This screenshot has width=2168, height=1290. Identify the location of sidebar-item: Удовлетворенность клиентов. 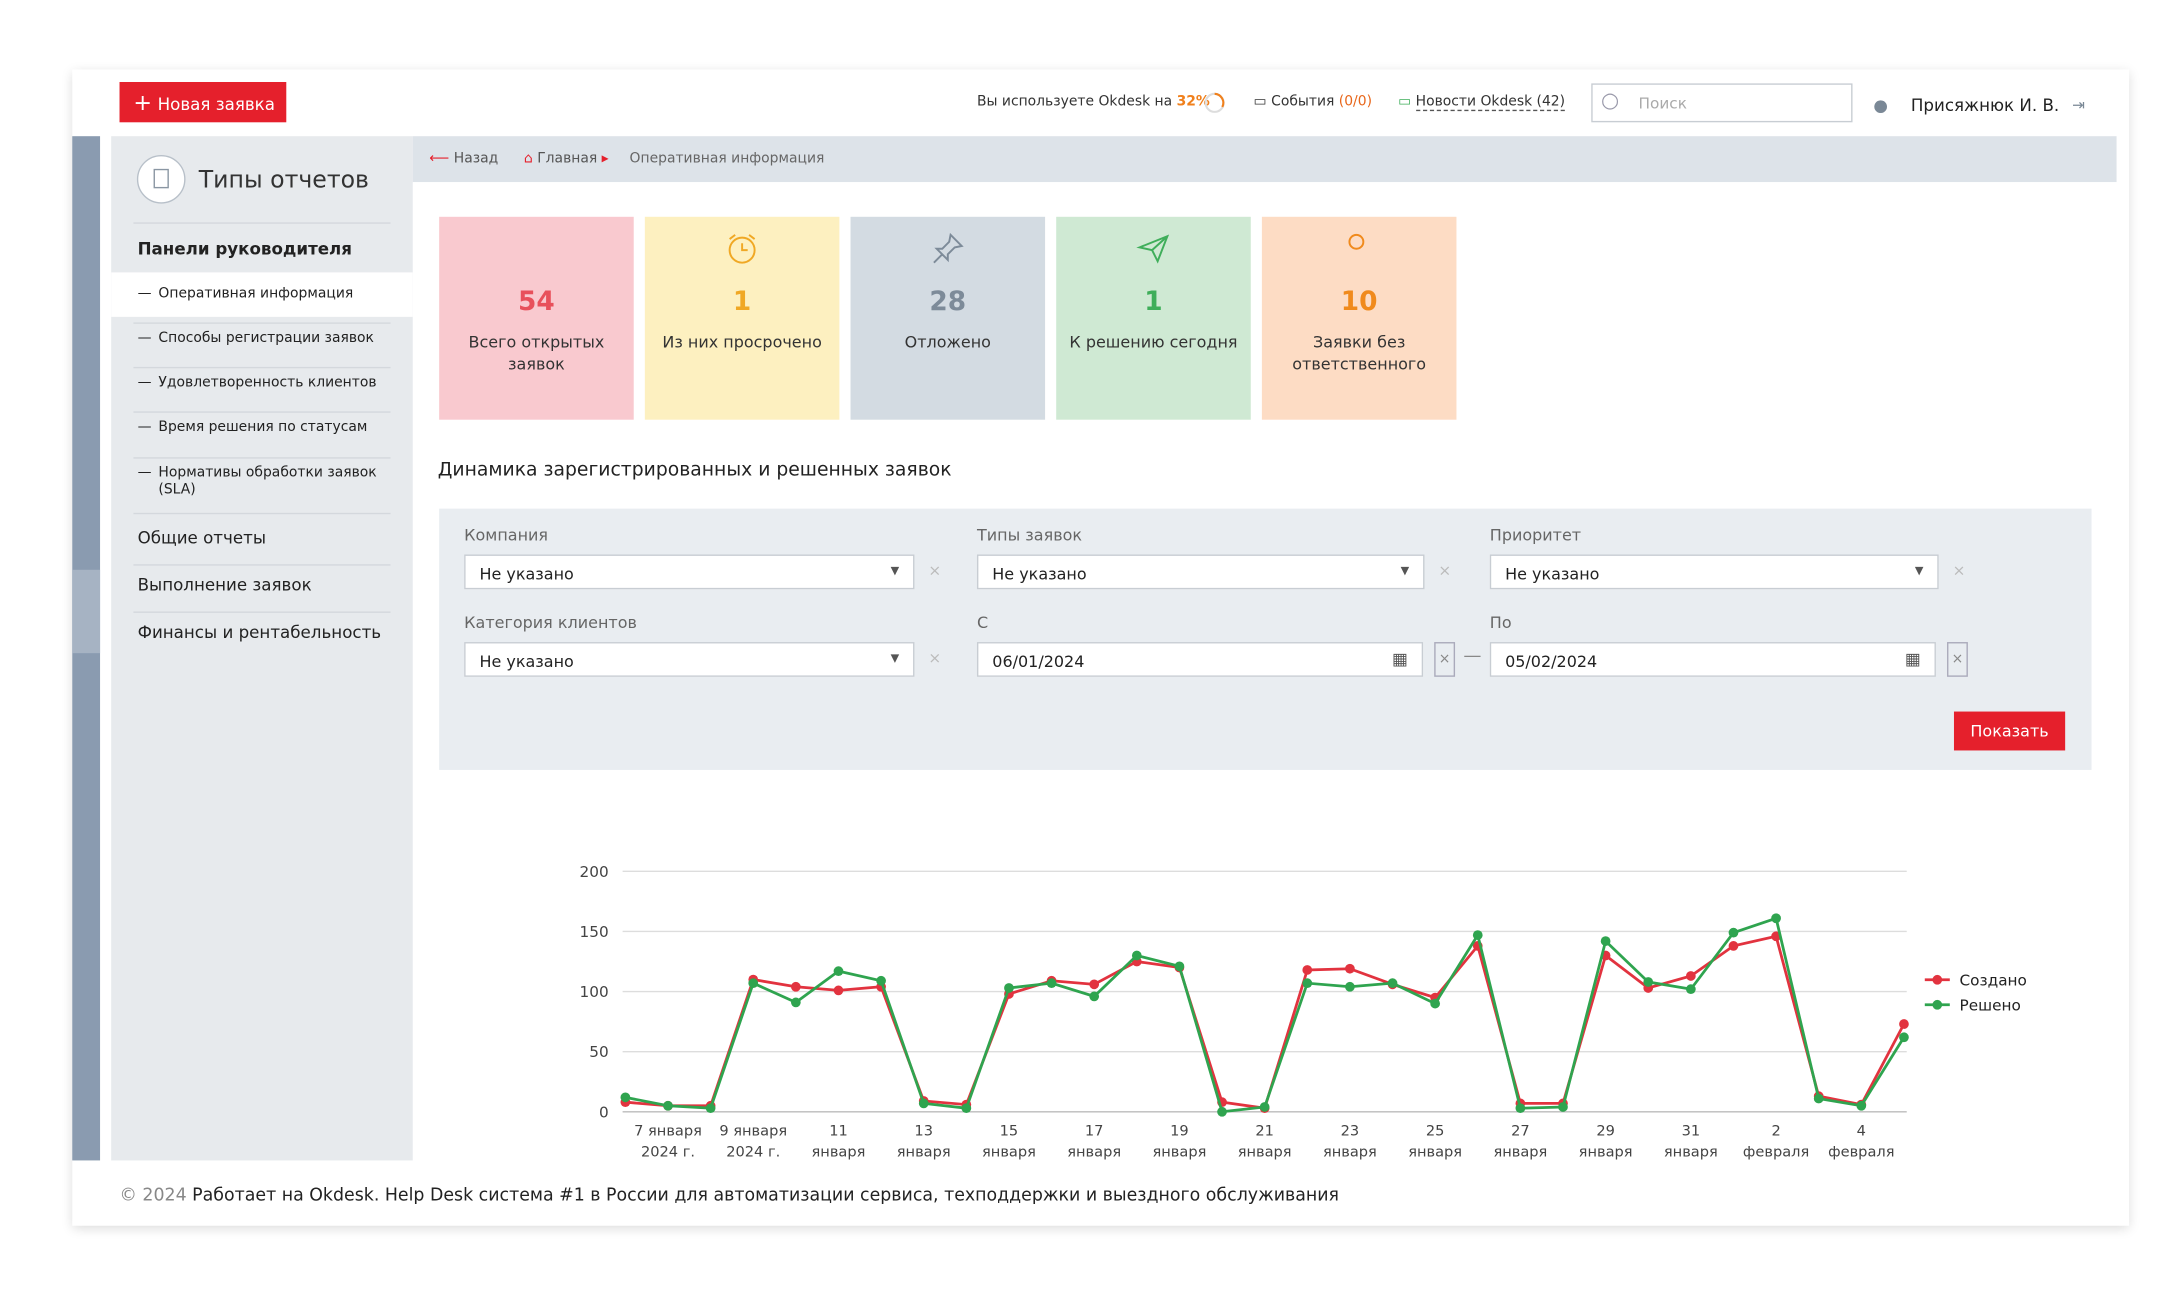
(267, 383).